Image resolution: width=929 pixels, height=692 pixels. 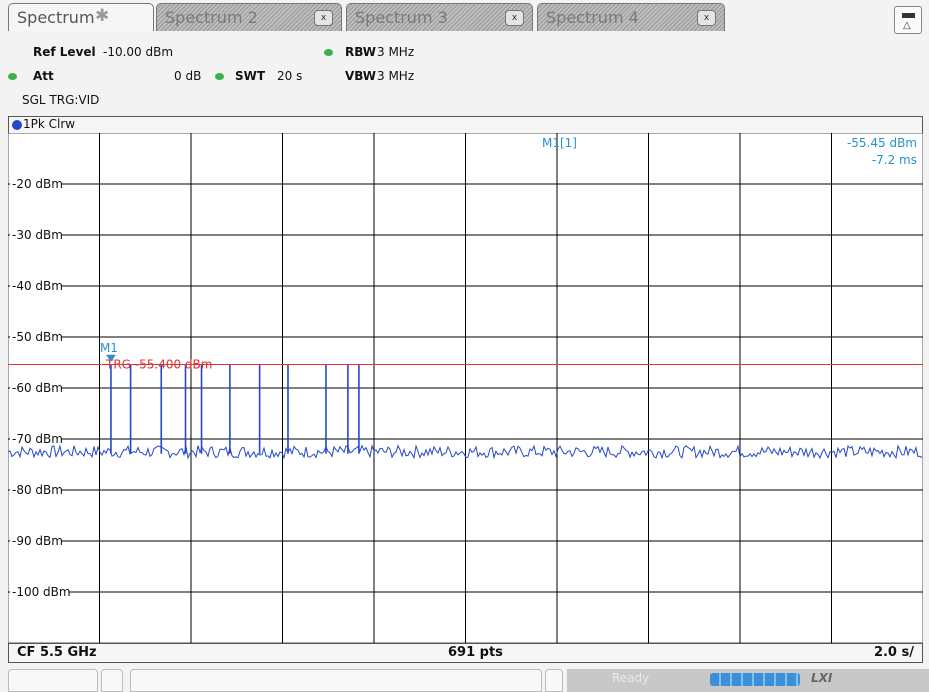 I want to click on tab-spectrum-4: Spectrum 4 x, so click(x=631, y=17).